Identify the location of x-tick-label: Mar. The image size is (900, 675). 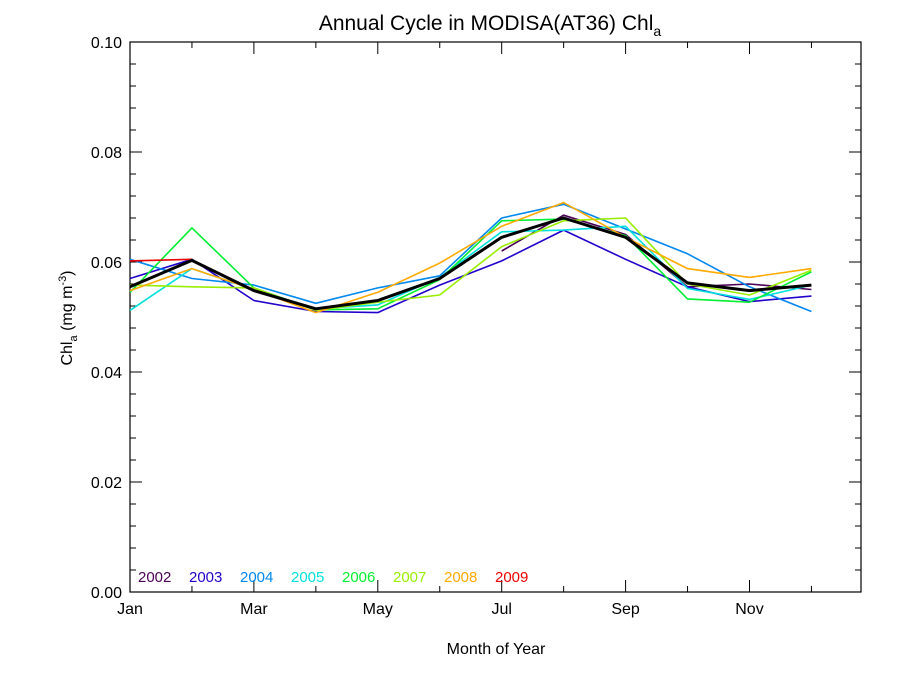
(254, 609).